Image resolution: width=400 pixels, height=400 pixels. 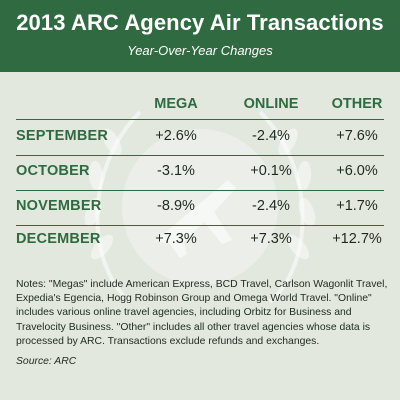 I want to click on column-header-mega: MEGA, so click(x=176, y=104).